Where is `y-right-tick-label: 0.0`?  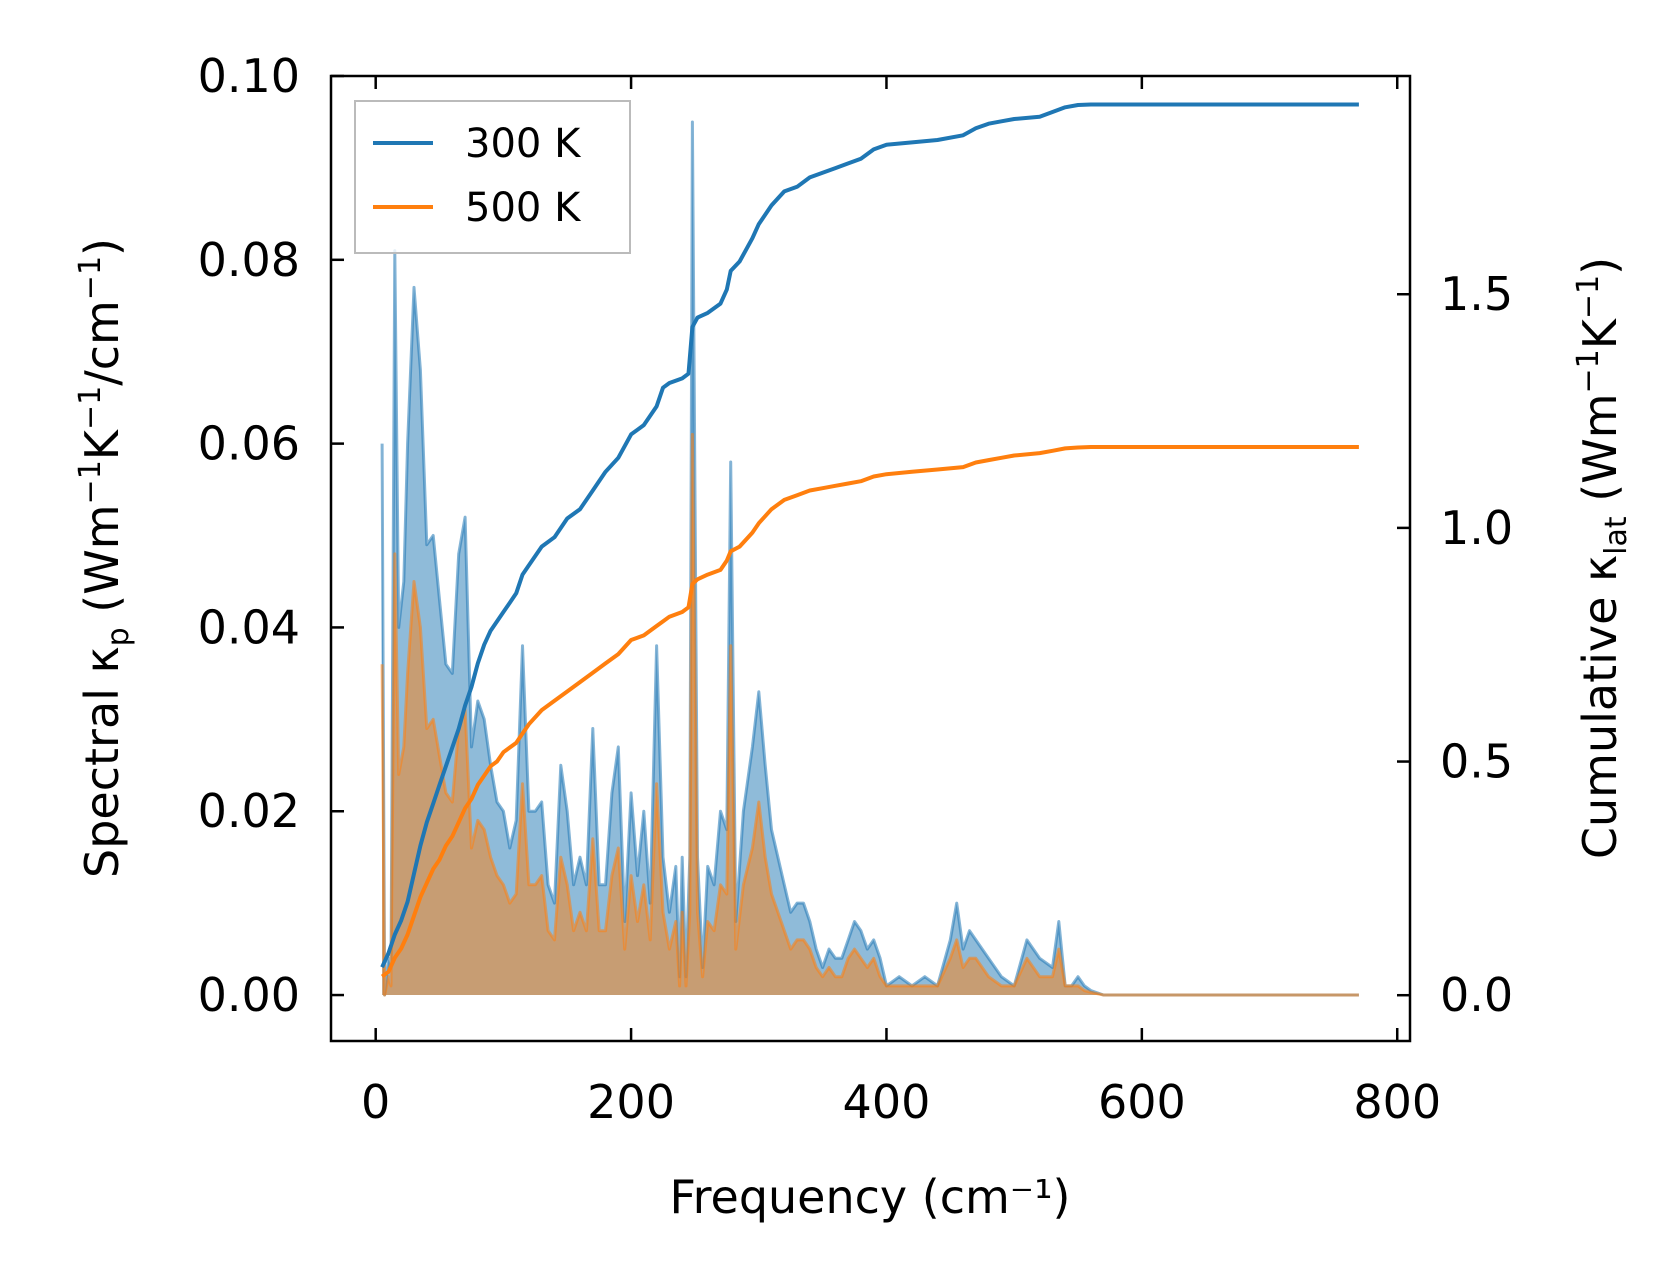 y-right-tick-label: 0.0 is located at coordinates (1476, 995).